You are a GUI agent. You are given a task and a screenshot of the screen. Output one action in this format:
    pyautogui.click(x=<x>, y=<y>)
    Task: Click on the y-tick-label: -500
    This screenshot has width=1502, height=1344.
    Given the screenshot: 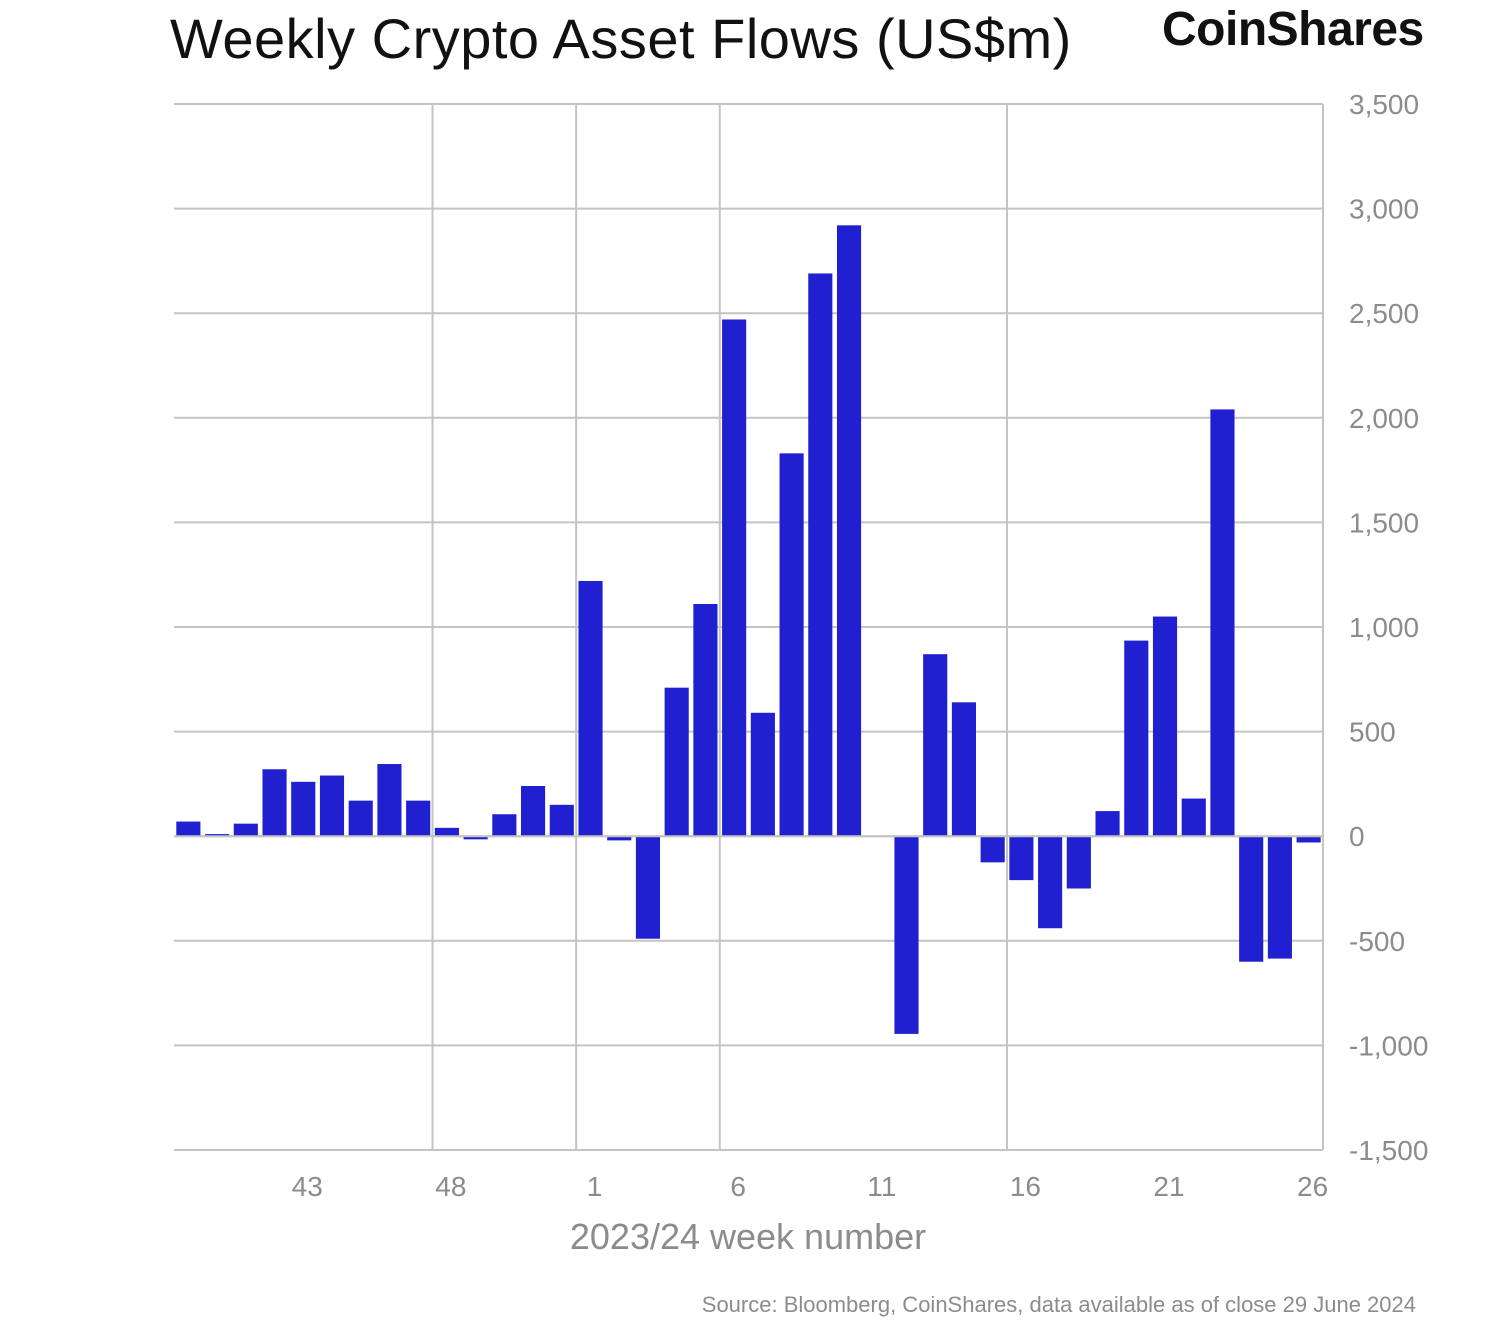 What is the action you would take?
    pyautogui.click(x=1377, y=941)
    